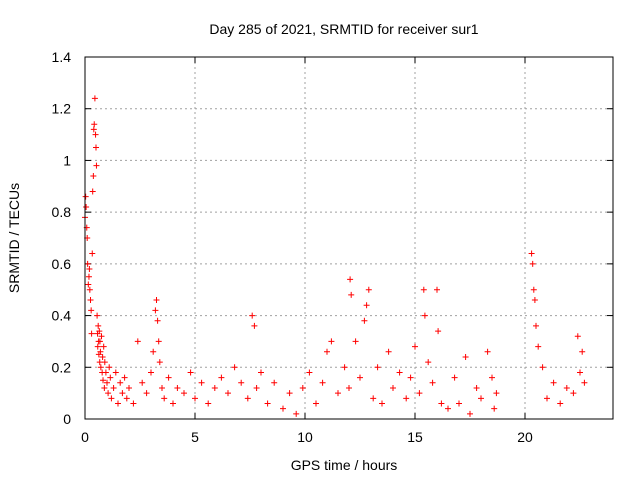 The height and width of the screenshot is (480, 640). I want to click on y-tick-label: 0.2, so click(62, 367).